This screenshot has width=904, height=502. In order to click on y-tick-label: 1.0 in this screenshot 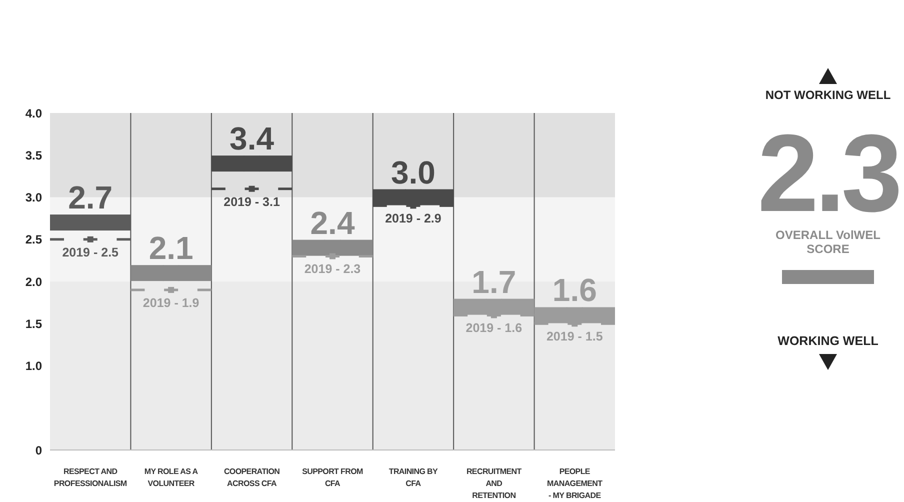, I will do `click(33, 366)`.